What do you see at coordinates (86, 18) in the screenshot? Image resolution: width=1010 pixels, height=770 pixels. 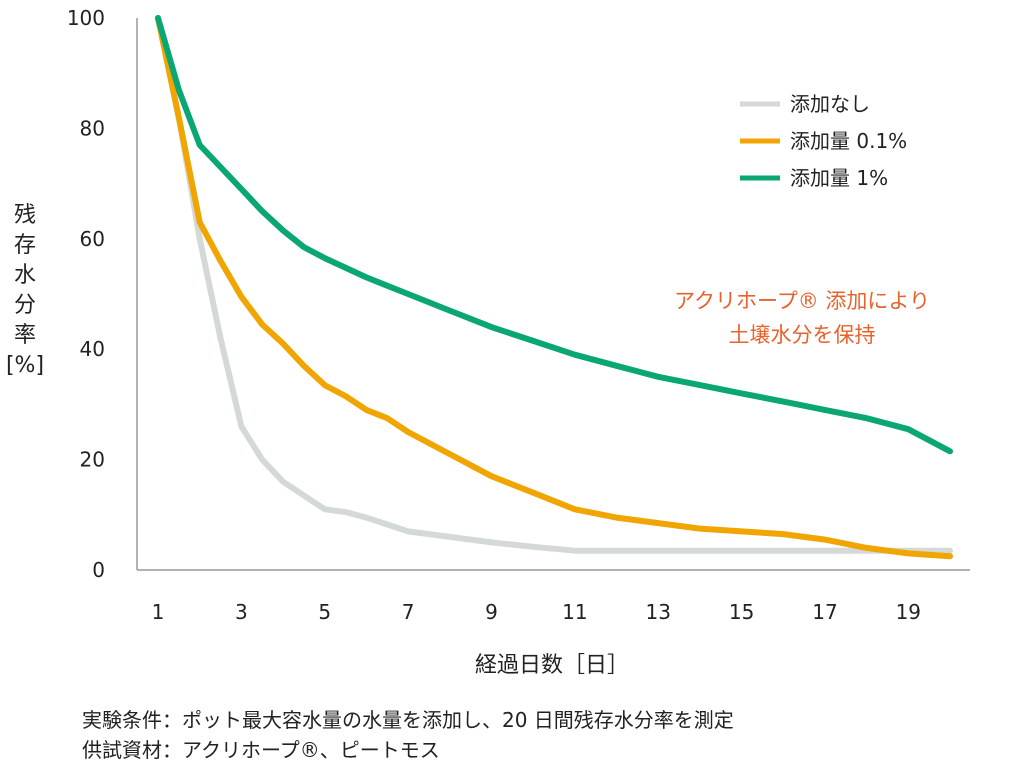 I see `y-tick-label-100: 100` at bounding box center [86, 18].